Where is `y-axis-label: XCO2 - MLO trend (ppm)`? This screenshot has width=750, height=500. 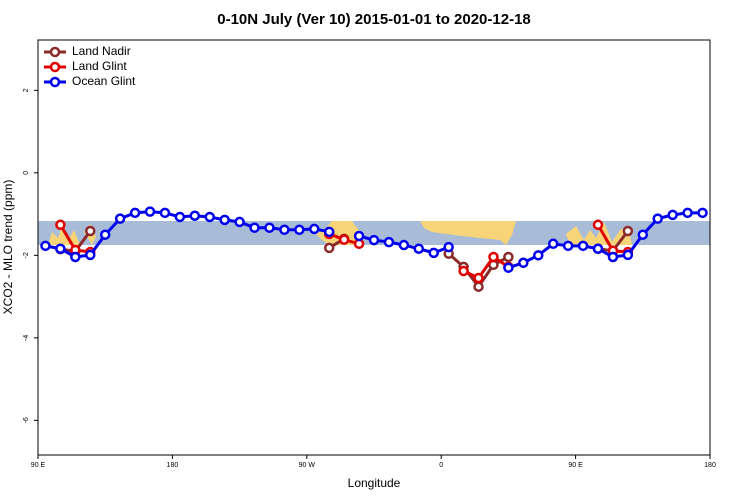
y-axis-label: XCO2 - MLO trend (ppm) is located at coordinates (8, 247).